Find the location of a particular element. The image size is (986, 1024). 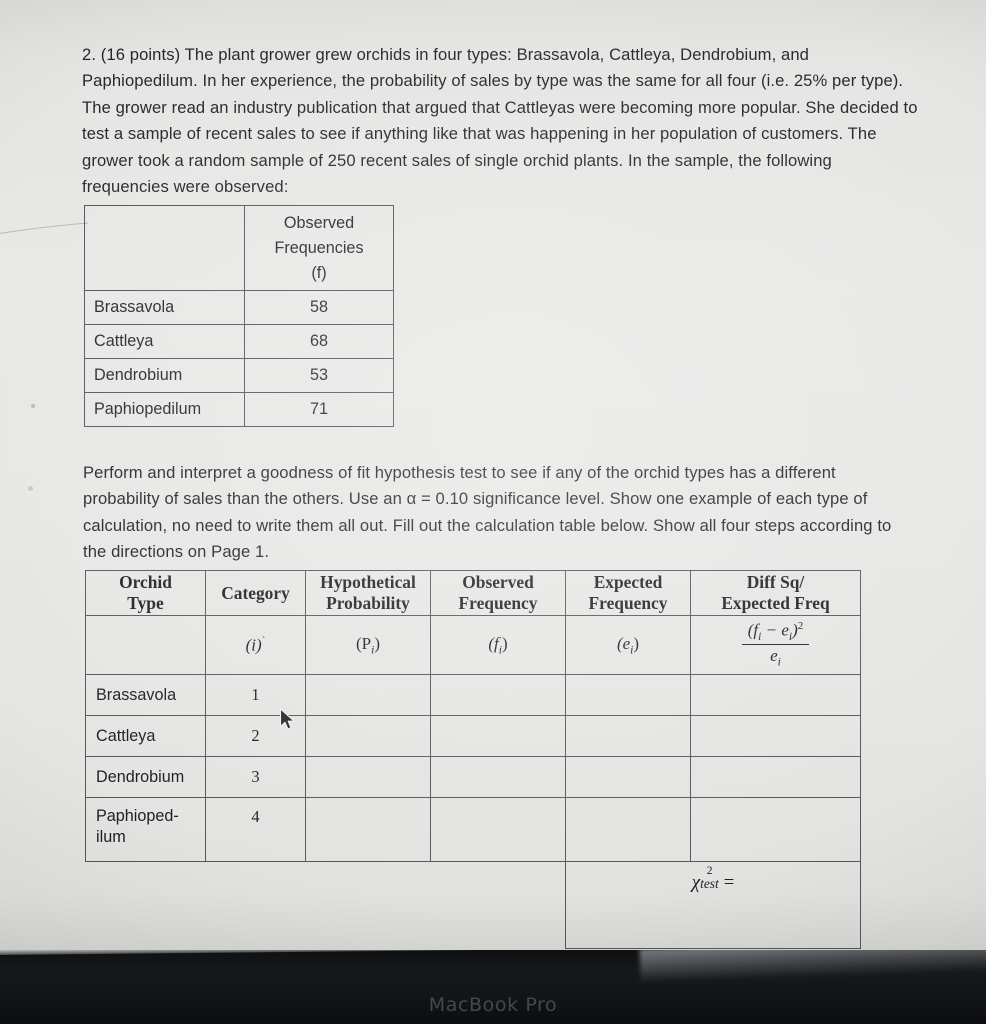

chi-square-symbol: χ 2 test is located at coordinates (705, 879).